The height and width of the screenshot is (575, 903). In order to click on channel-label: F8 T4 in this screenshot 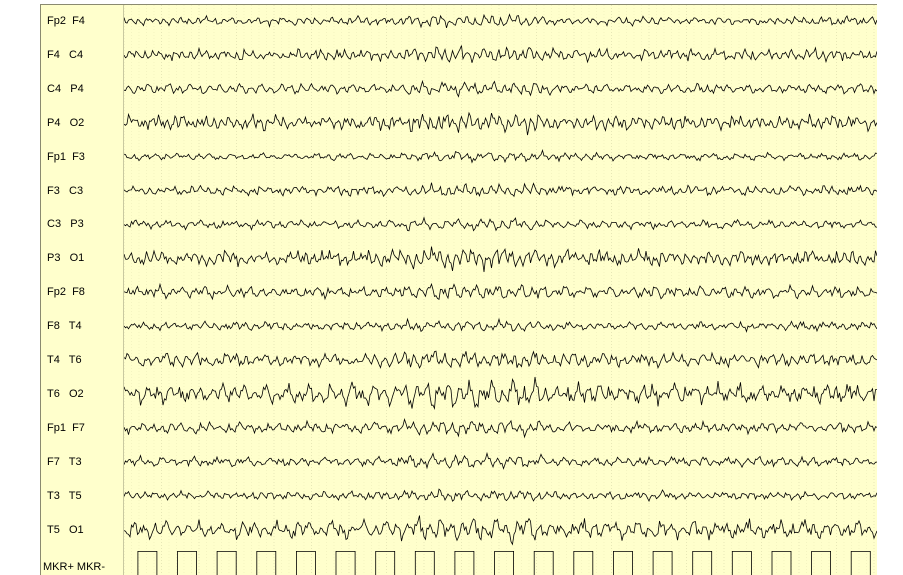, I will do `click(64, 326)`.